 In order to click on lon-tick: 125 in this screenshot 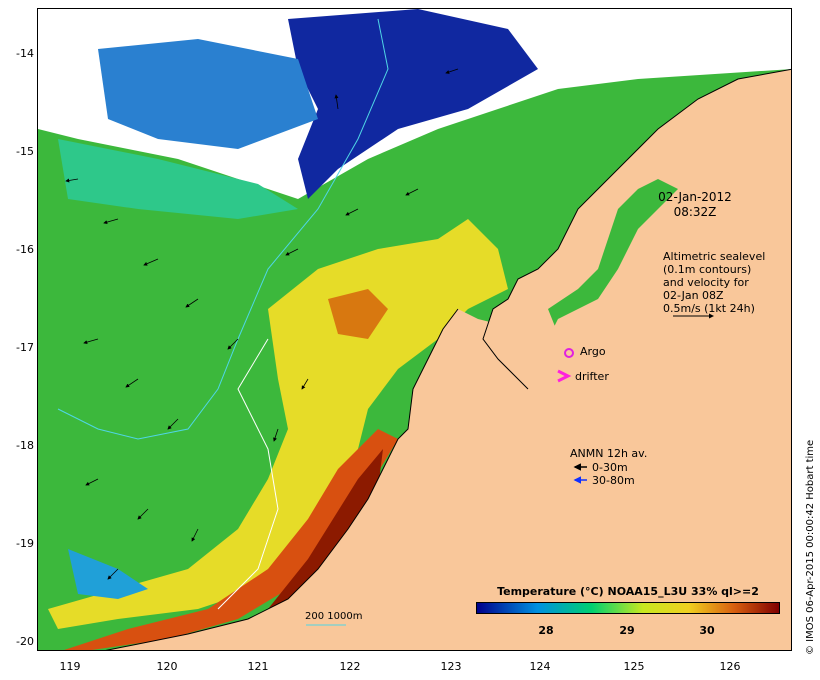, I will do `click(634, 666)`.